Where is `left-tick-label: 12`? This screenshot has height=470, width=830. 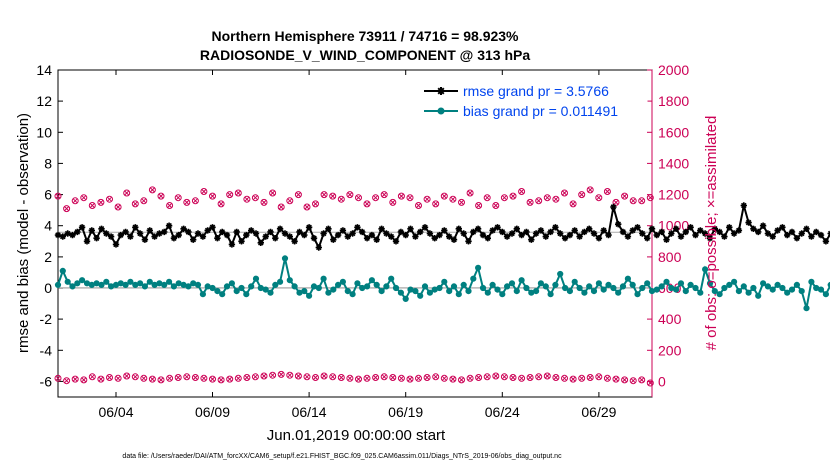 left-tick-label: 12 is located at coordinates (44, 101).